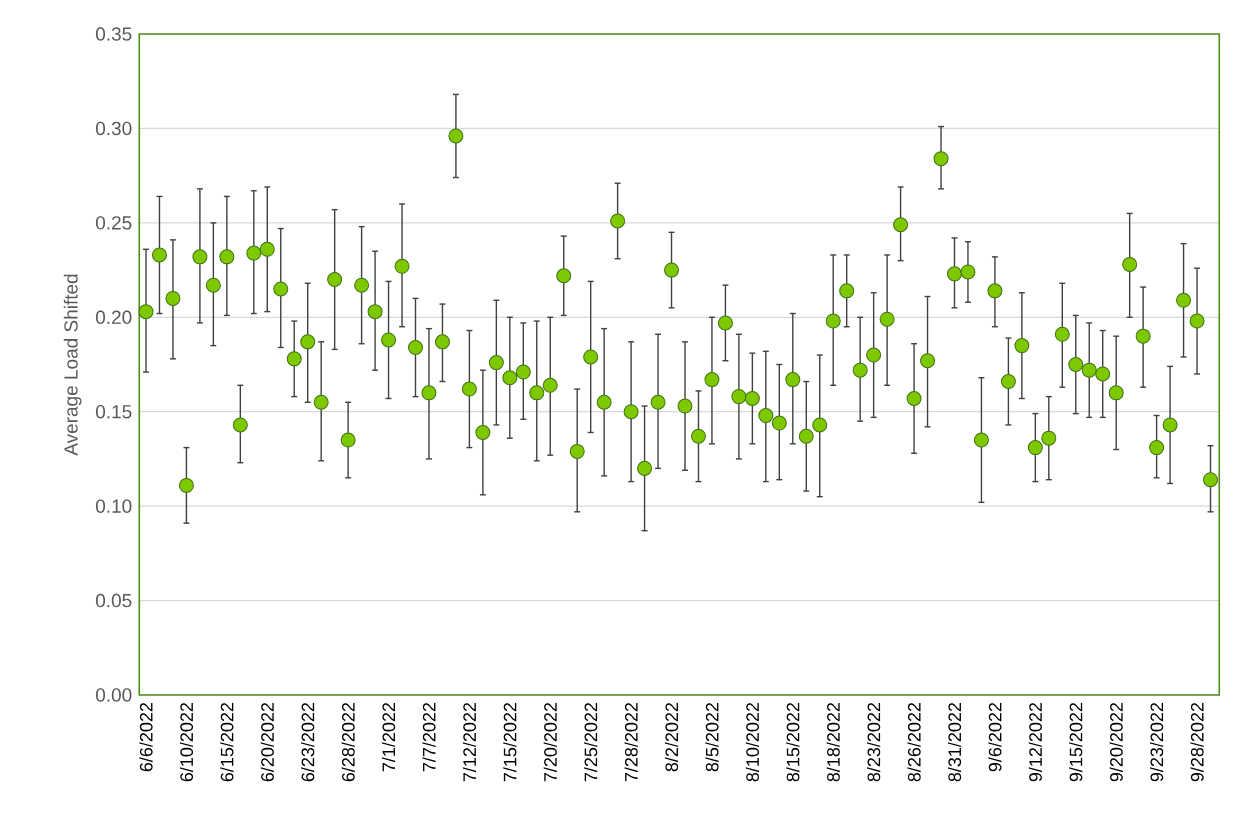 This screenshot has width=1252, height=827. What do you see at coordinates (1076, 742) in the screenshot?
I see `x-tick-label: 9/15/2022` at bounding box center [1076, 742].